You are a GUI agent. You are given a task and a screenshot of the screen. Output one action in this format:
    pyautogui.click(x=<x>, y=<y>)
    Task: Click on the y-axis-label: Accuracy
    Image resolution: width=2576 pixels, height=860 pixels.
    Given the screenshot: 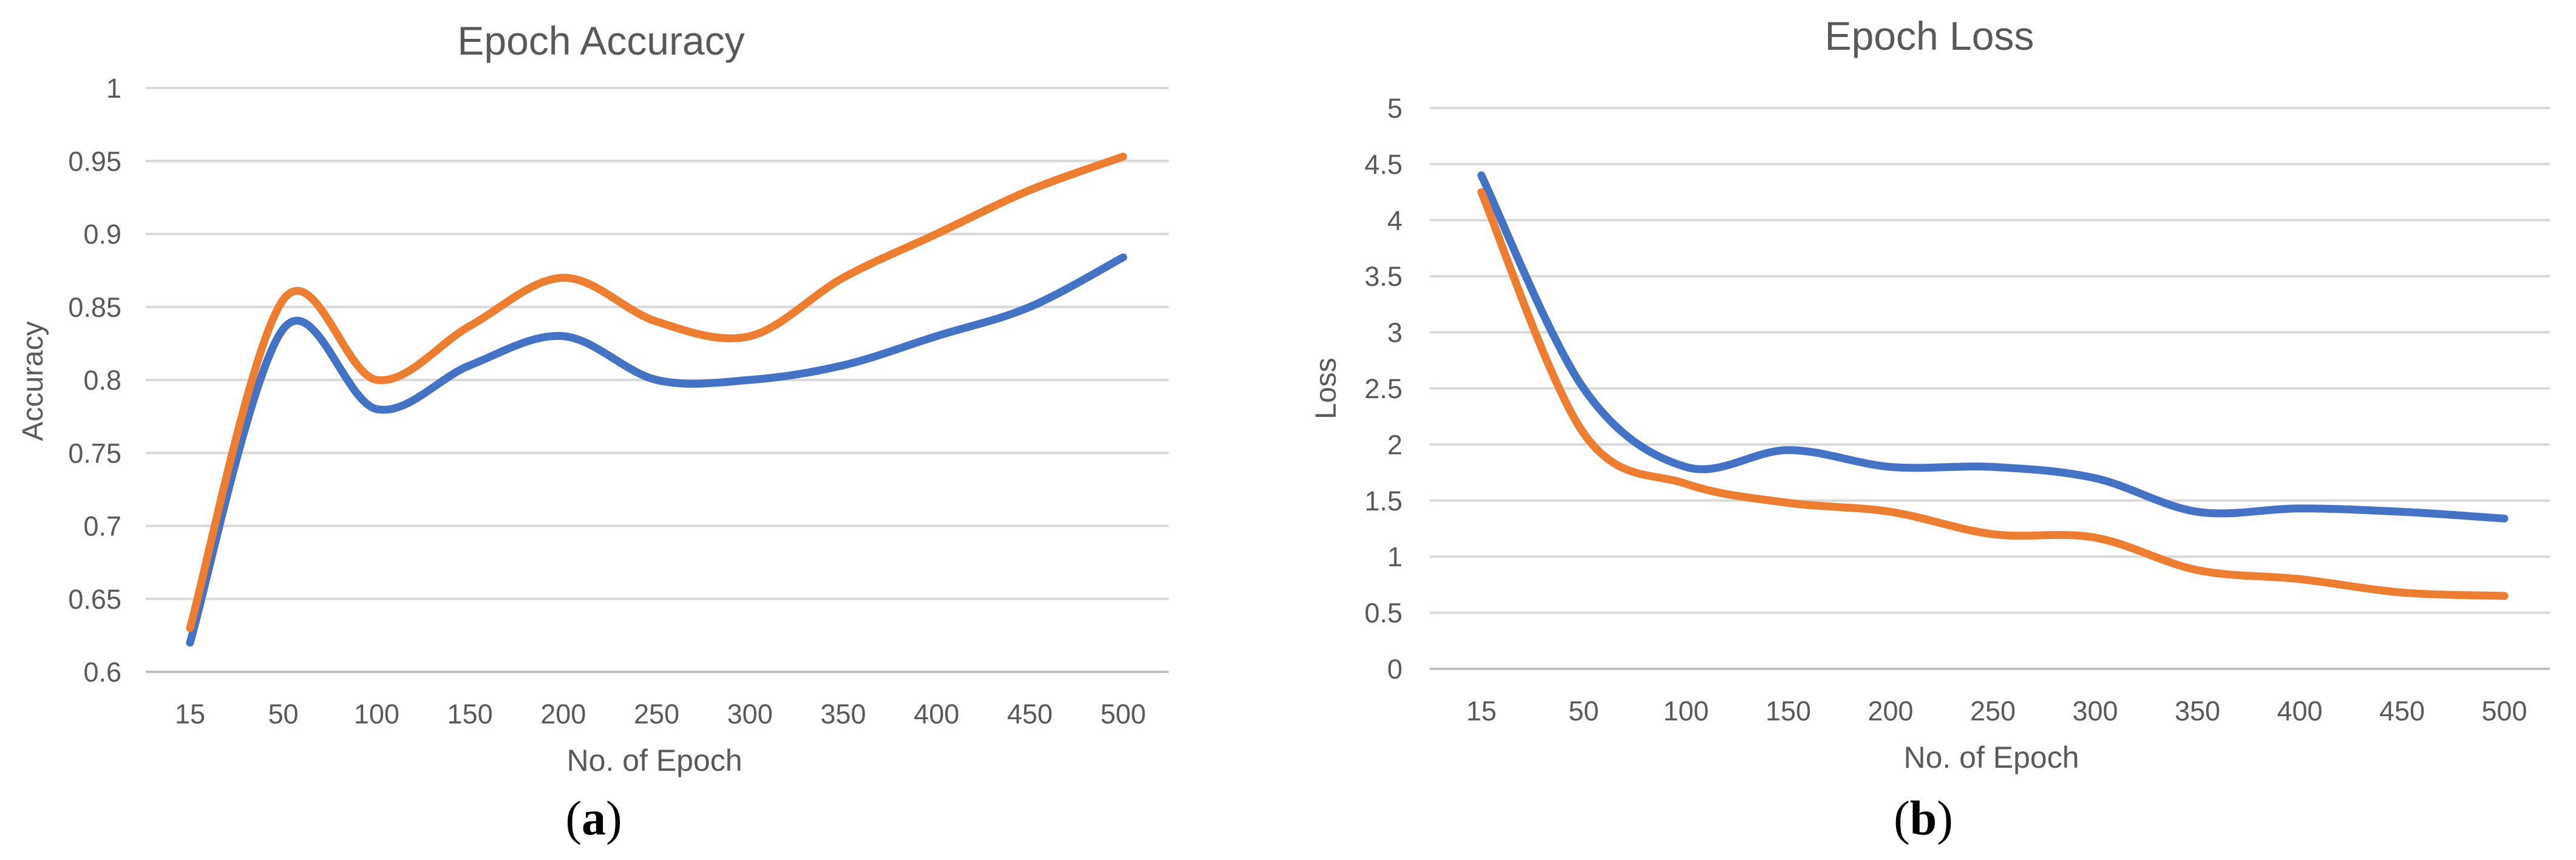 What is the action you would take?
    pyautogui.click(x=33, y=381)
    